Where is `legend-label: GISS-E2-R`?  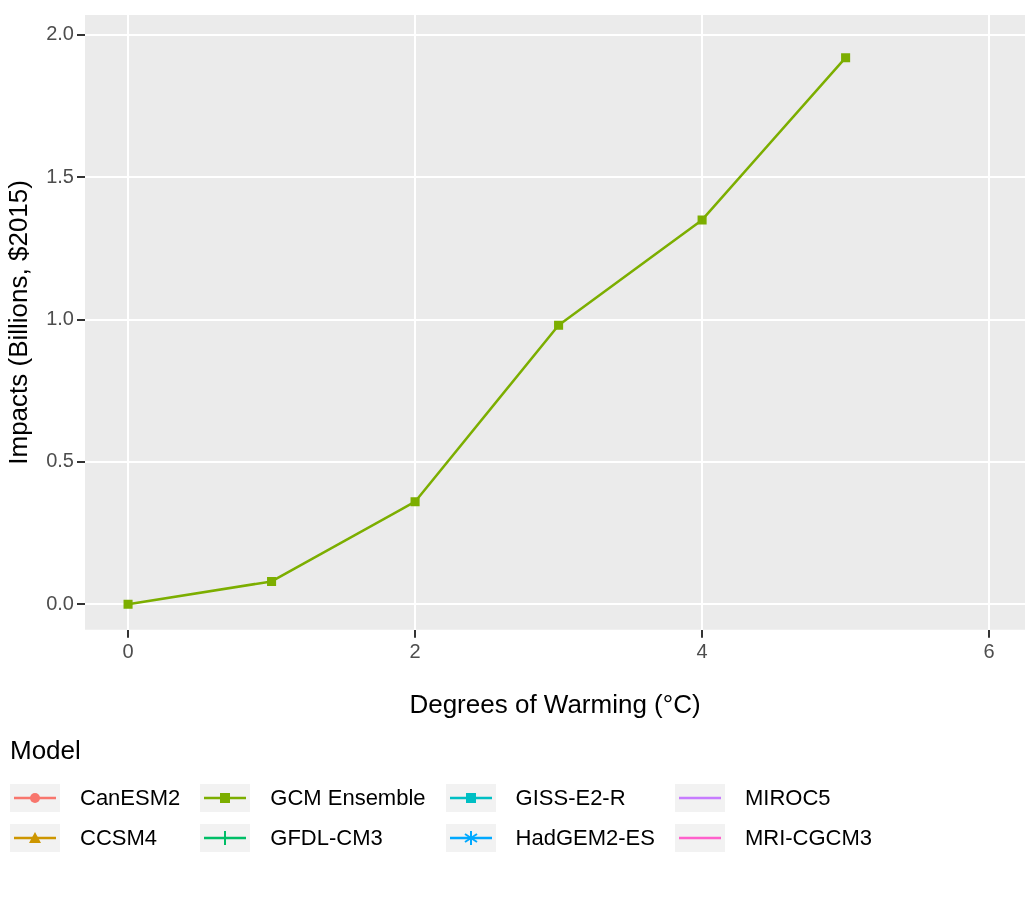 legend-label: GISS-E2-R is located at coordinates (570, 798).